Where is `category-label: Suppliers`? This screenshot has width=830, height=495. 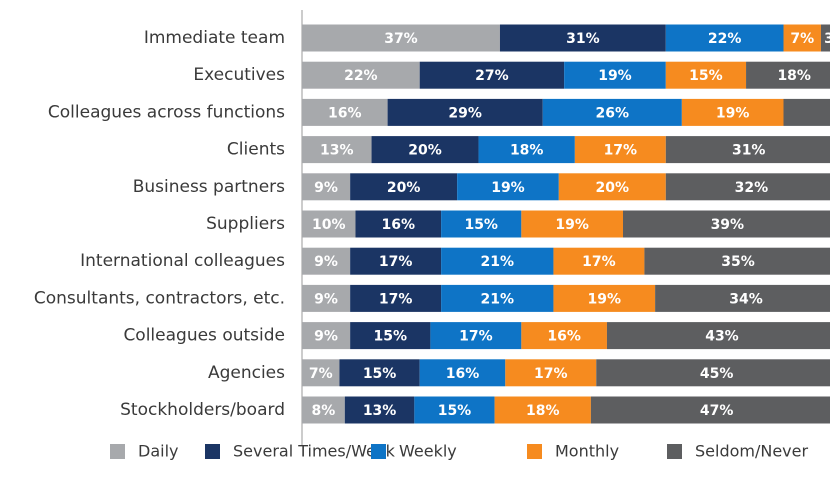
category-label: Suppliers is located at coordinates (245, 224).